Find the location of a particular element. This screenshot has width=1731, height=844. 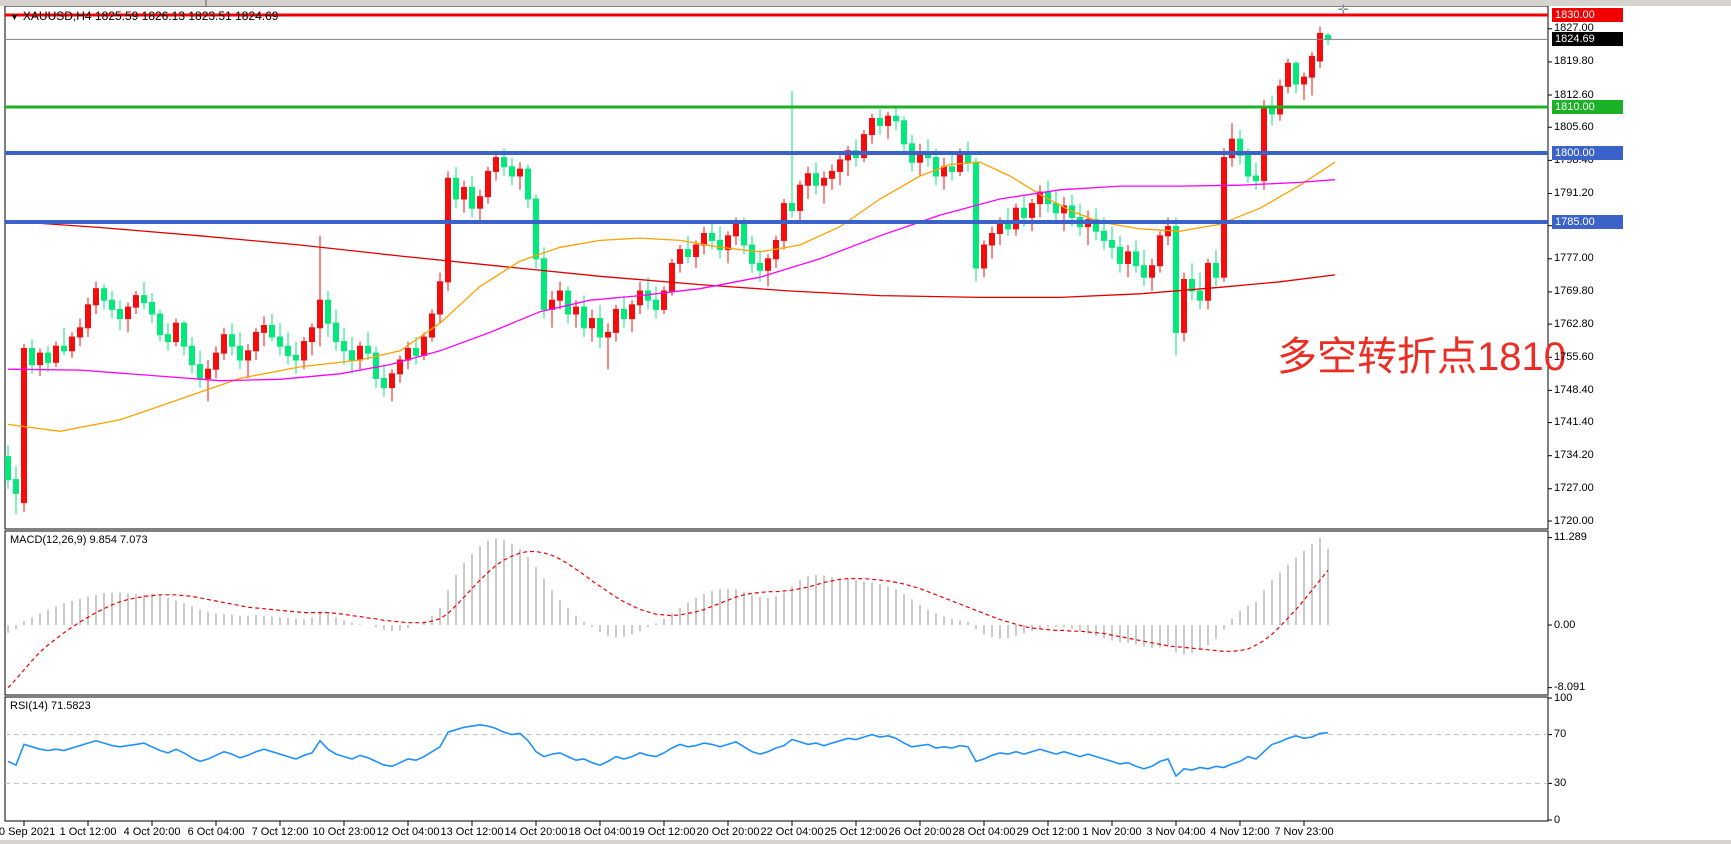

price-badge-1810.00: 1810.00 is located at coordinates (1587, 107).